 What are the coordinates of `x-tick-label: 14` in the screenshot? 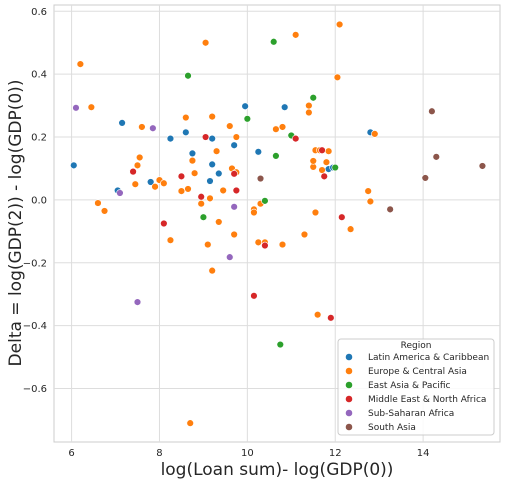 It's located at (423, 453).